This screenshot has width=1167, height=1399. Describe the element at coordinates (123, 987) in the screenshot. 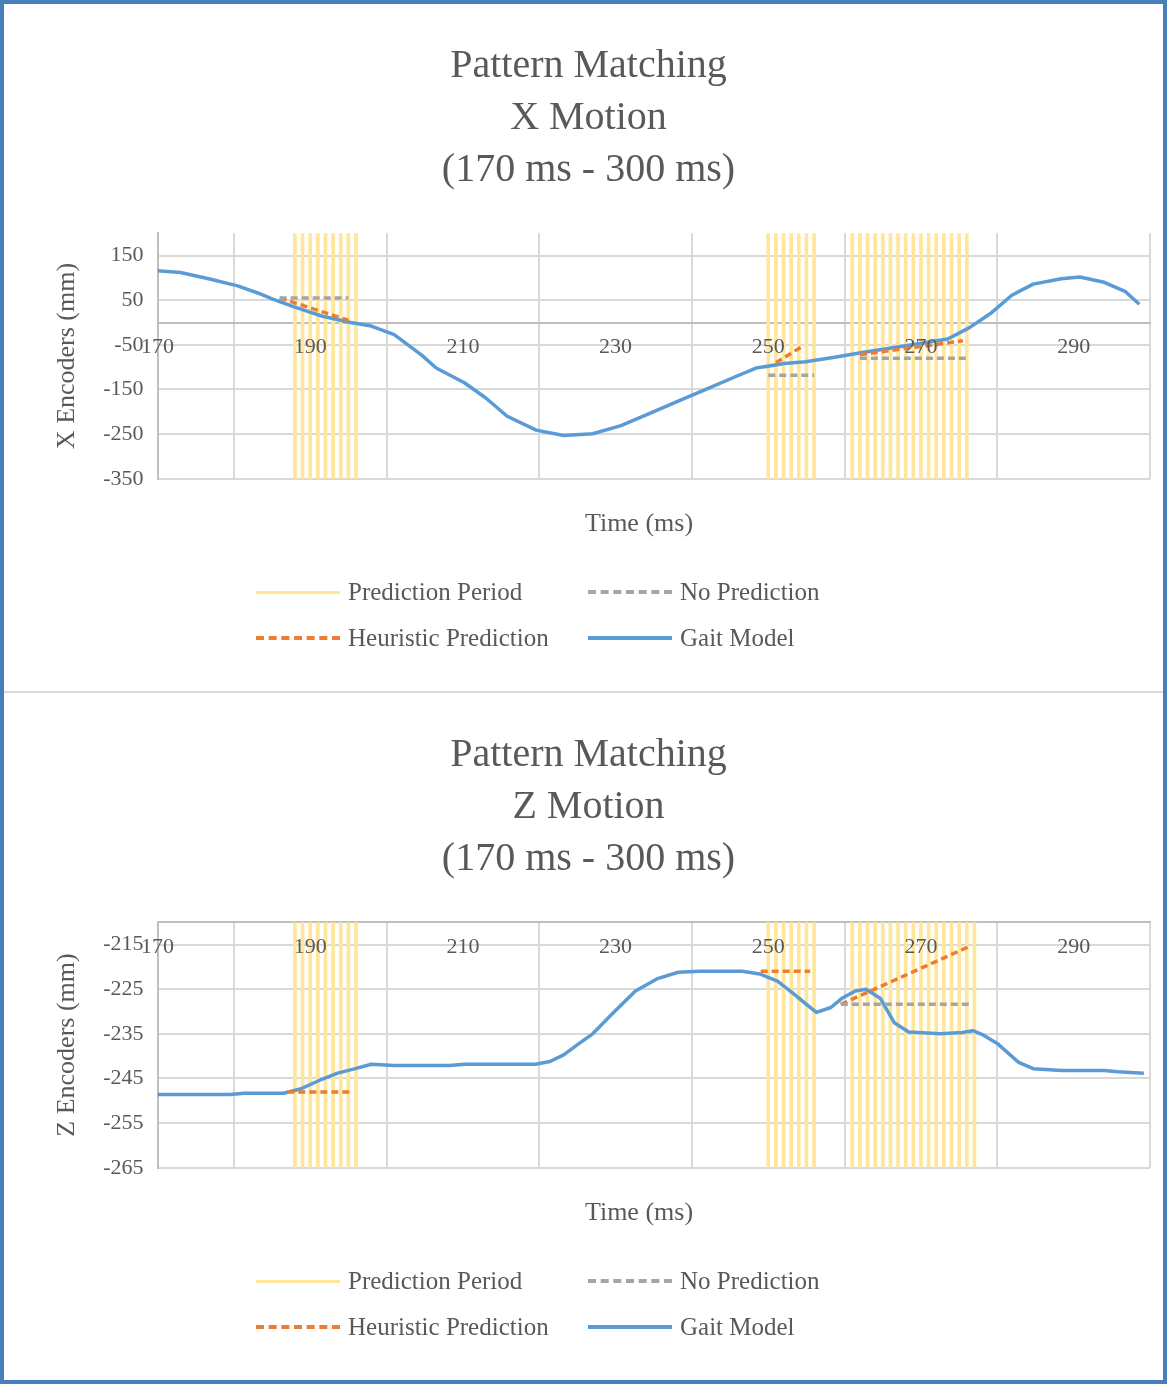

I see `y-tick-label: -225` at that location.